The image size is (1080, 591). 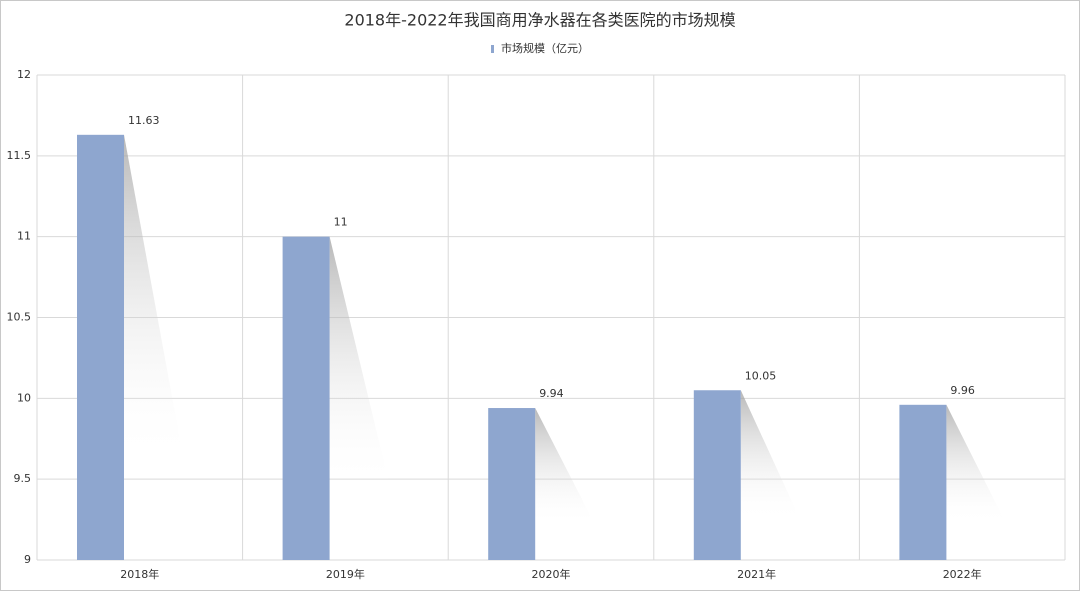 I want to click on x-tick-label: 2020年, so click(x=551, y=574).